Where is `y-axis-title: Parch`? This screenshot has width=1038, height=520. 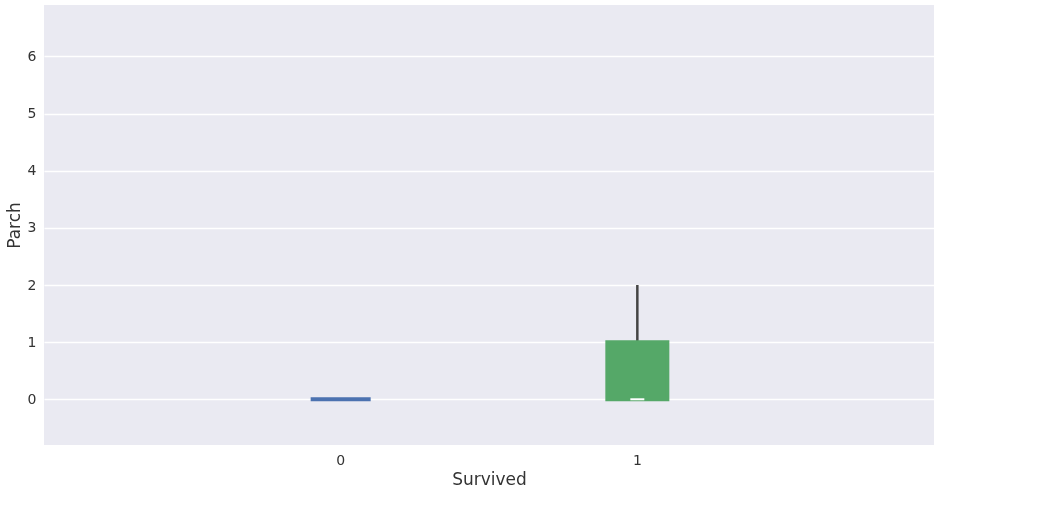 y-axis-title: Parch is located at coordinates (13, 225).